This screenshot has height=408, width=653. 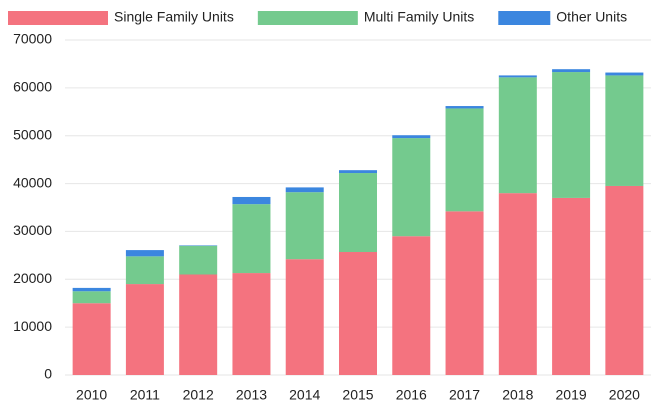 What do you see at coordinates (32, 39) in the screenshot?
I see `y-tick-label: 70000` at bounding box center [32, 39].